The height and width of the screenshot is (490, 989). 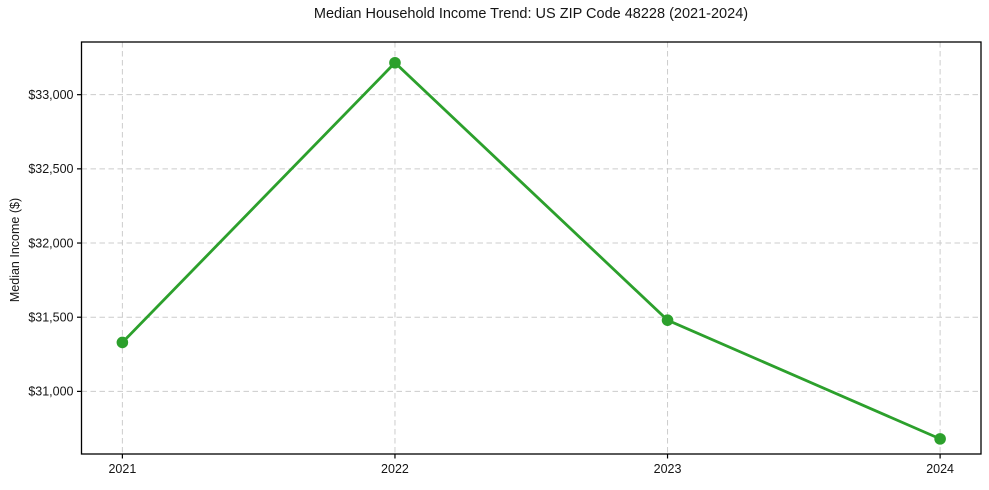 I want to click on x-tick-label: 2022, so click(x=395, y=469).